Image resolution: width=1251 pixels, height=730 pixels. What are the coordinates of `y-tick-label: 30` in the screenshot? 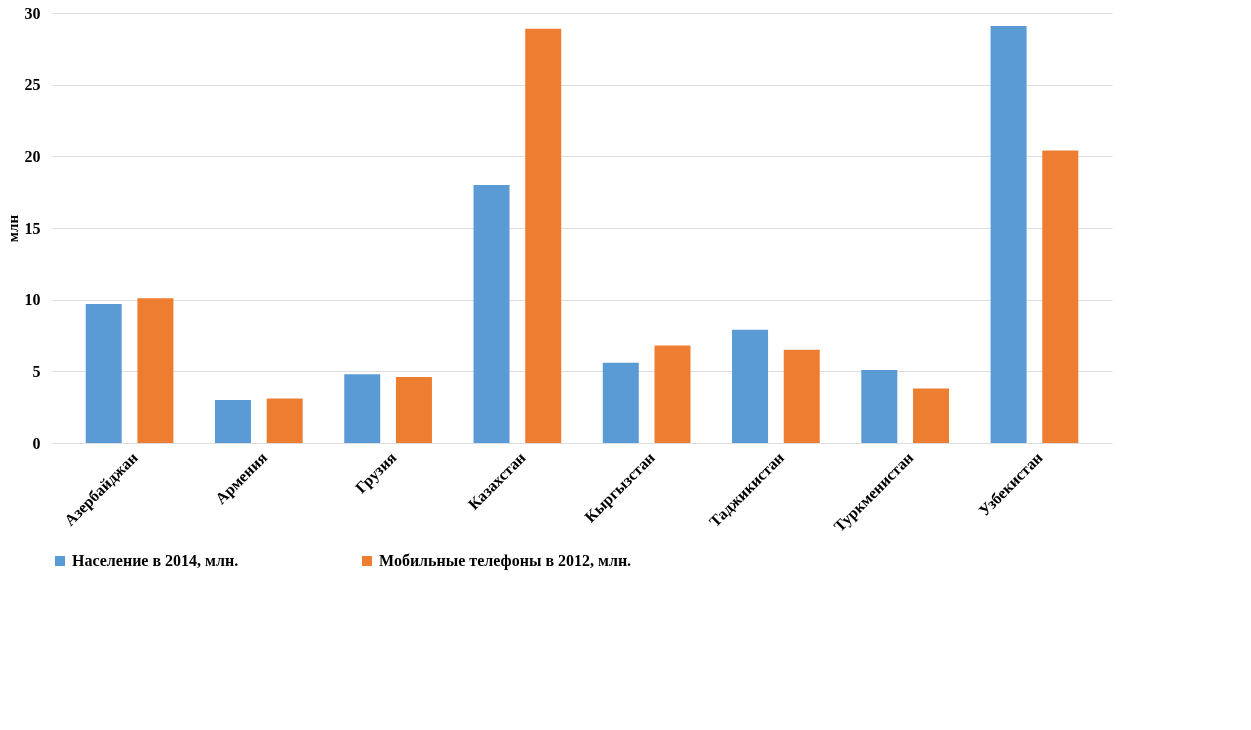 It's located at (32, 13).